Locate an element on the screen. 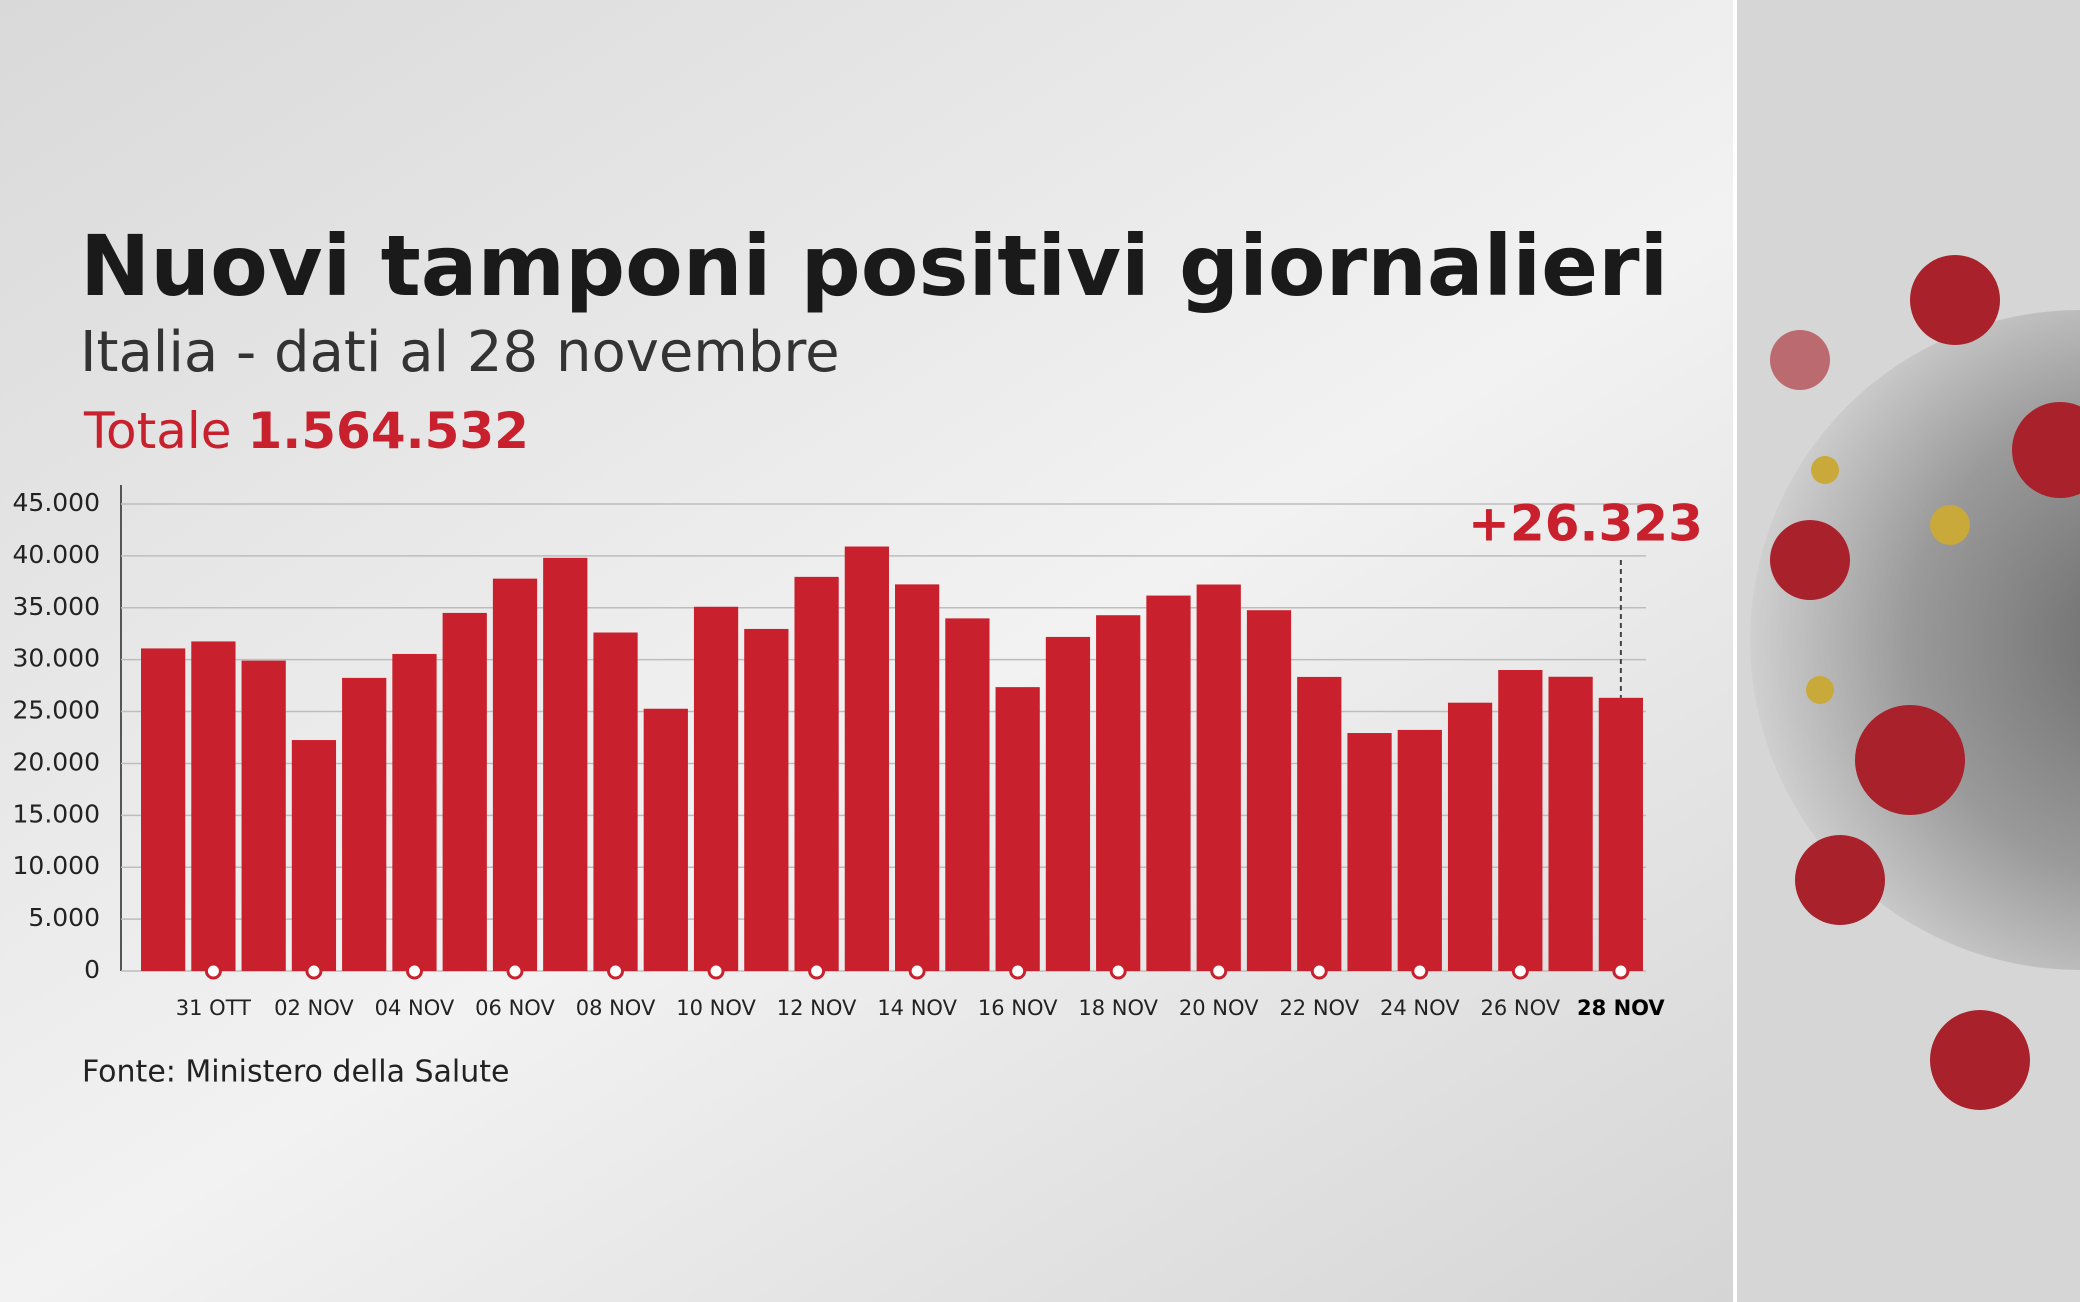  y-tick-label: 20.000 is located at coordinates (56, 761).